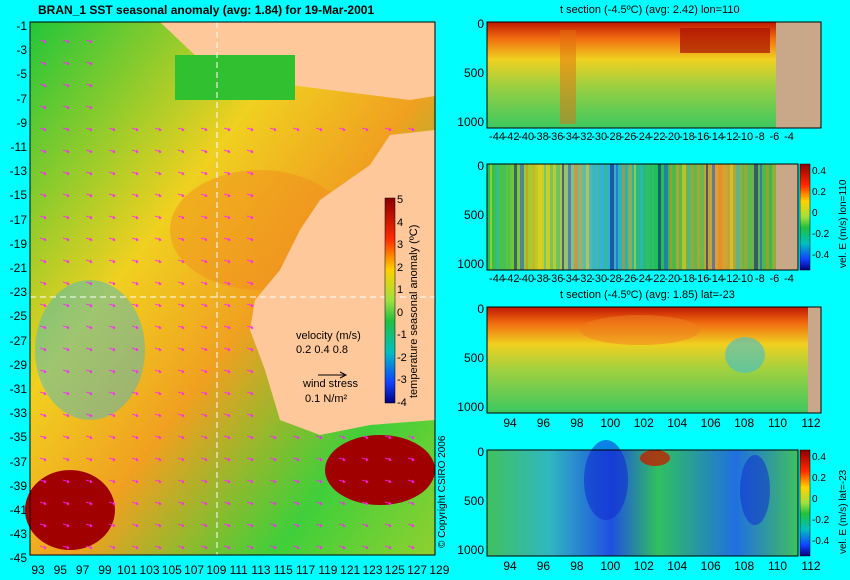  Describe the element at coordinates (759, 137) in the screenshot. I see `panel-x-tick-label: -8` at that location.